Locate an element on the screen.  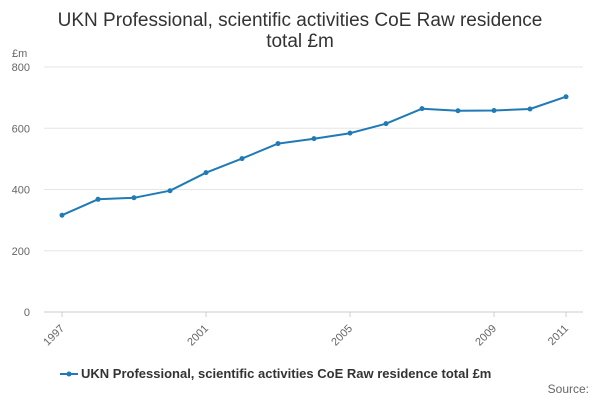
legend-series-swatch-marker is located at coordinates (69, 374).